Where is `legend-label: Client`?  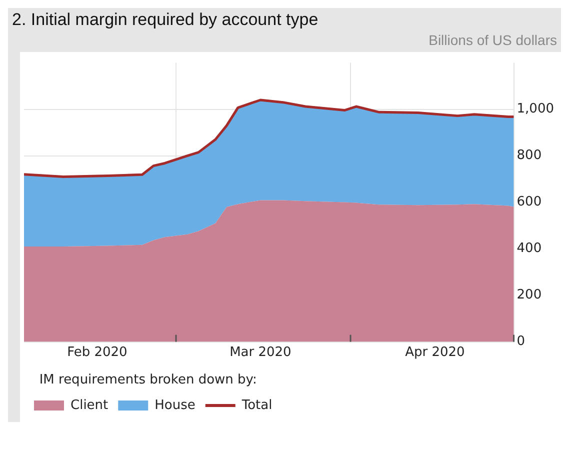
legend-label: Client is located at coordinates (89, 405).